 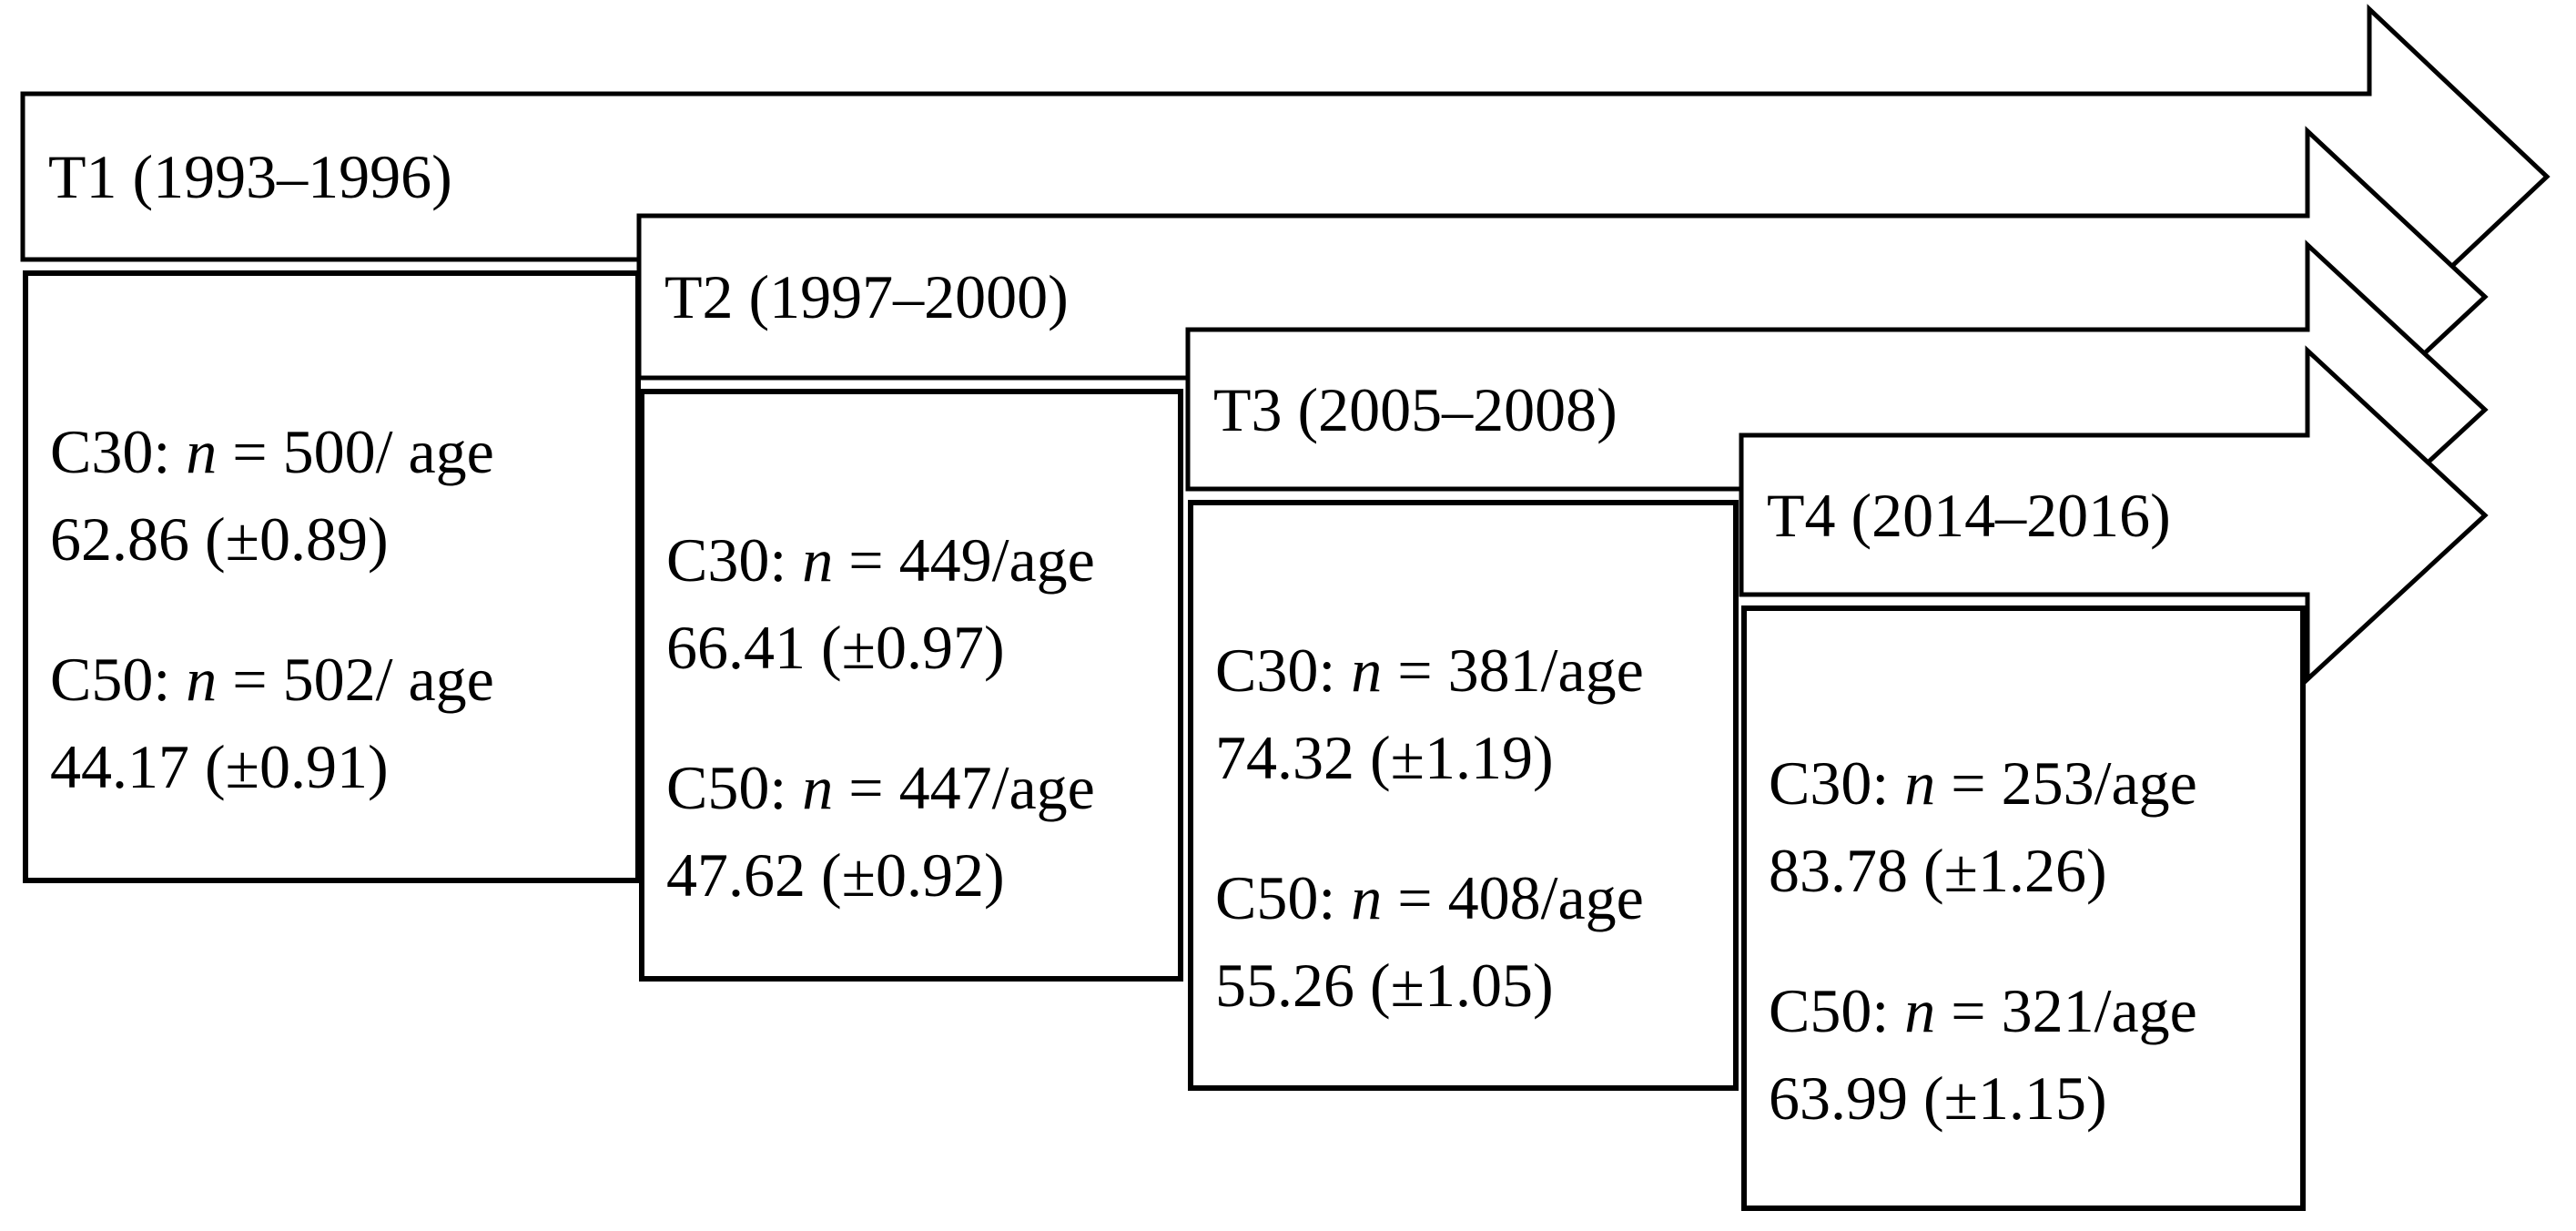 I want to click on stat-t1-c50-line1: C50: n = 502/ age, so click(x=272, y=679).